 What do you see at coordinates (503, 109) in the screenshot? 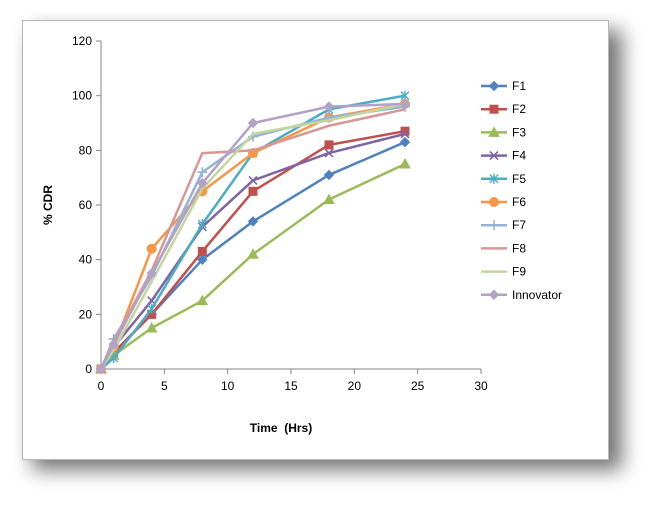
I see `legend-item-f2: F2` at bounding box center [503, 109].